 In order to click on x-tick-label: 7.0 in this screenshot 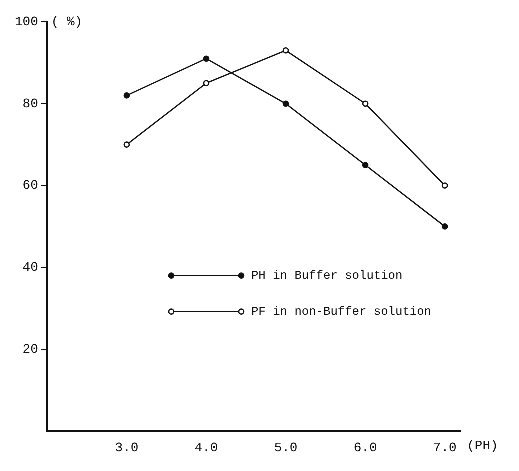, I will do `click(445, 448)`.